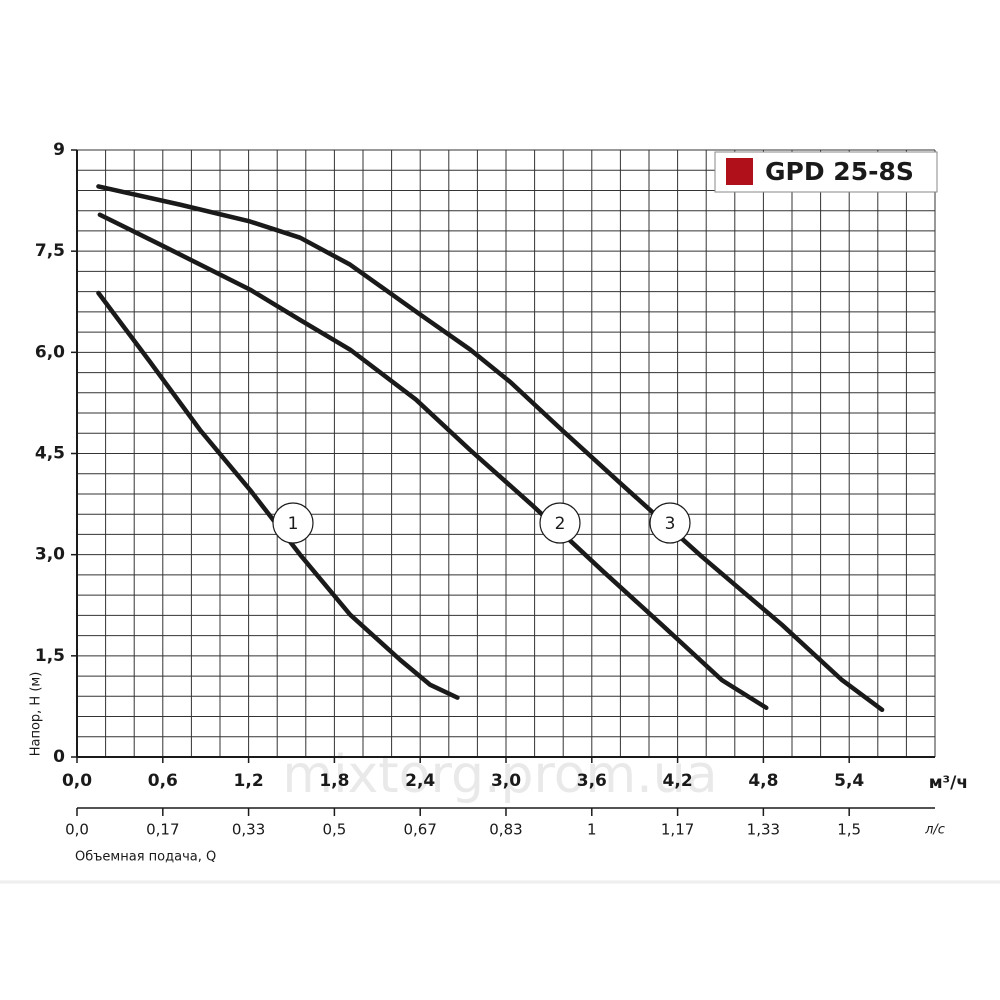 The height and width of the screenshot is (1000, 1000). What do you see at coordinates (839, 171) in the screenshot?
I see `legend-label: GPD 25-8S` at bounding box center [839, 171].